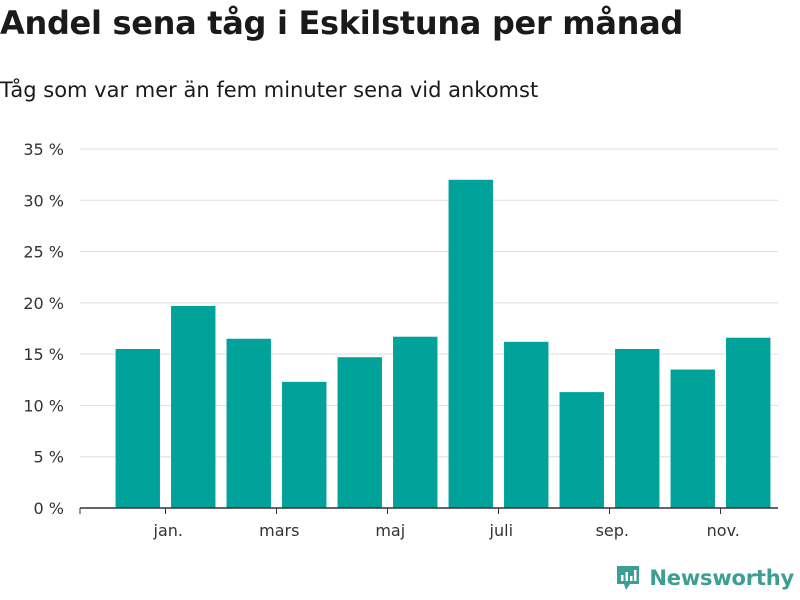 The image size is (800, 600). Describe the element at coordinates (359, 432) in the screenshot. I see `bar-apr` at that location.